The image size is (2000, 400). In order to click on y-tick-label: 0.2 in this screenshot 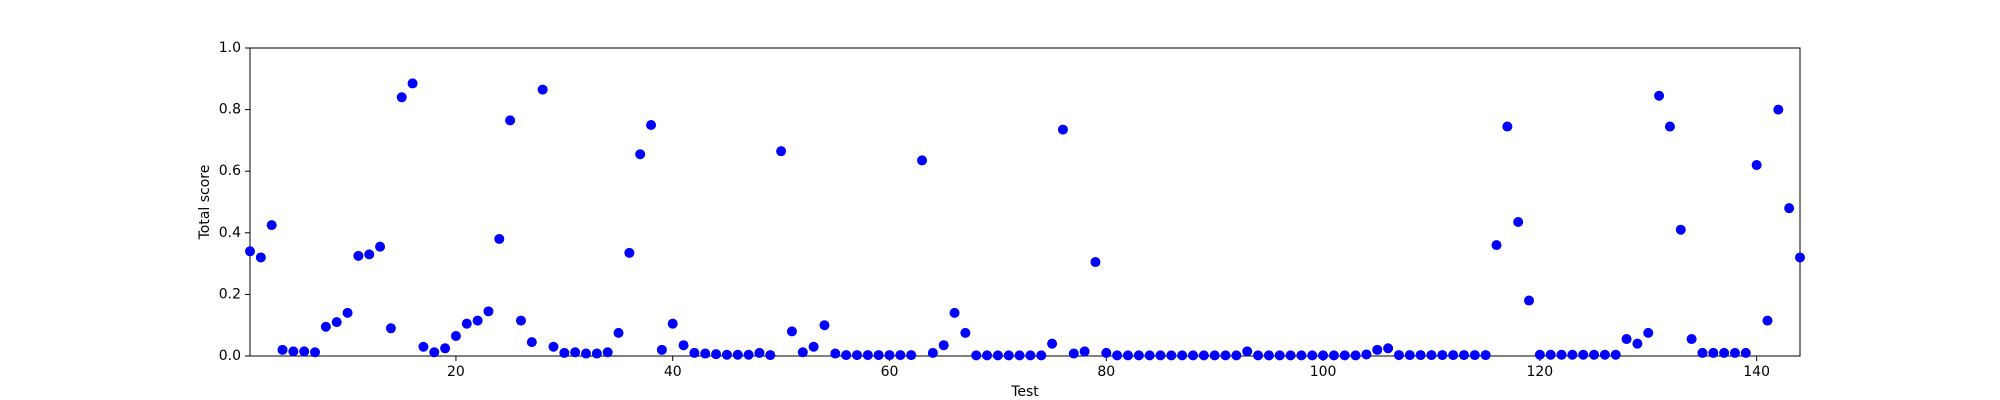, I will do `click(230, 294)`.